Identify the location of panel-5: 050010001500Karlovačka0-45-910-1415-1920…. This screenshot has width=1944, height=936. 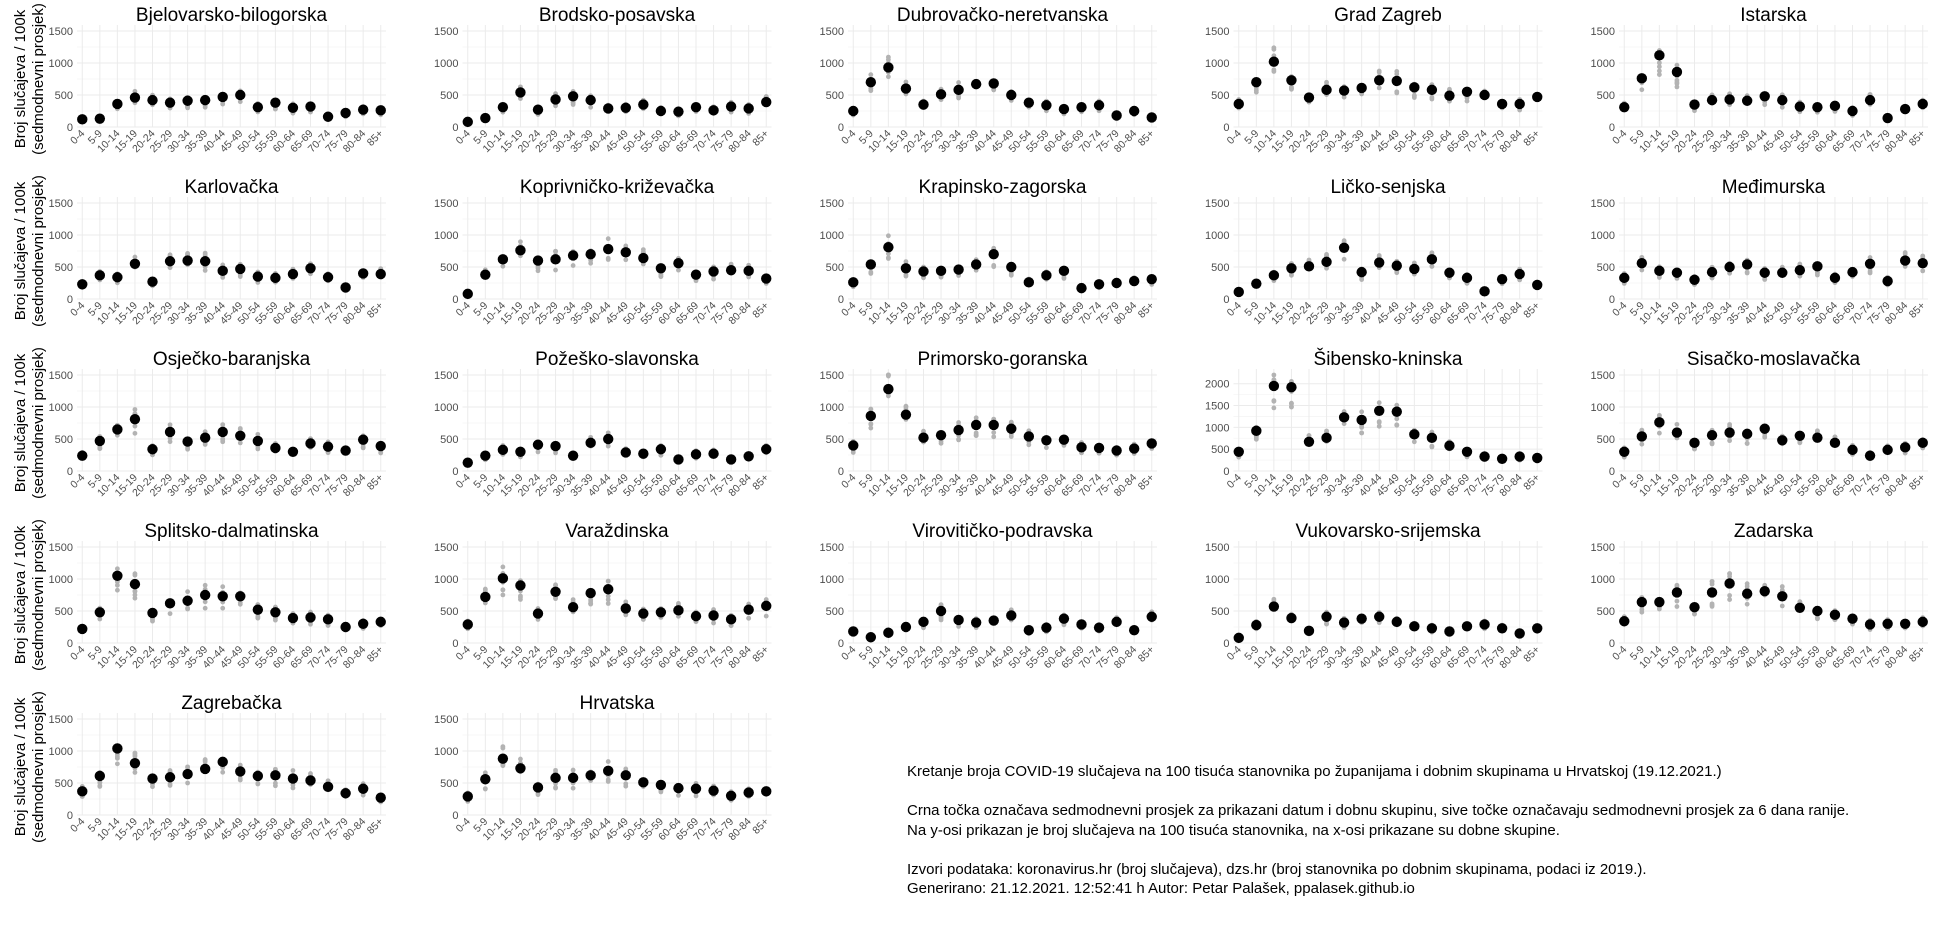
(199, 251).